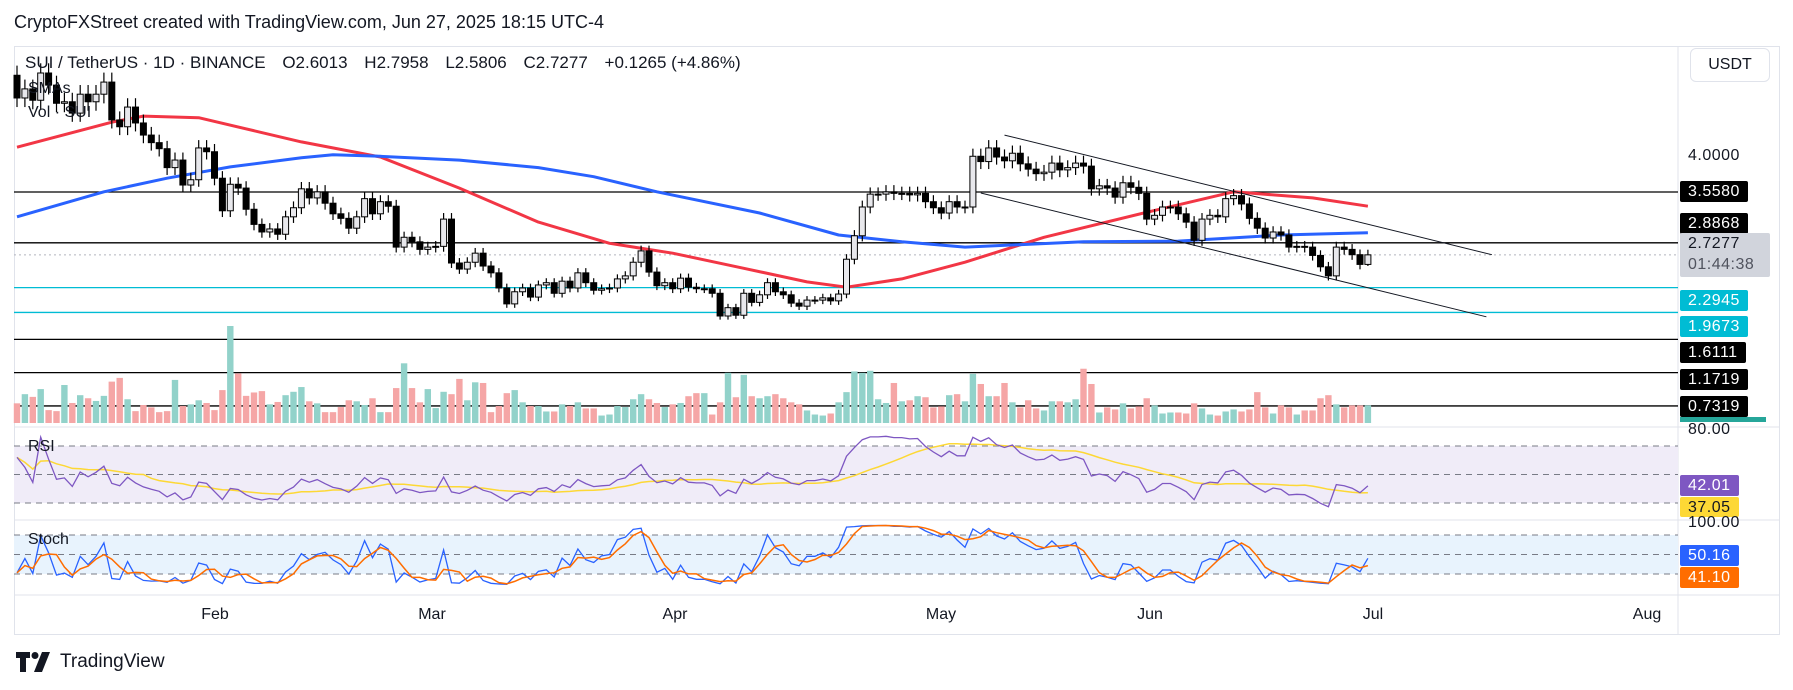 The height and width of the screenshot is (690, 1793). I want to click on symbol-name: SUI / TetherUS · 1D · BINANCE, so click(145, 62).